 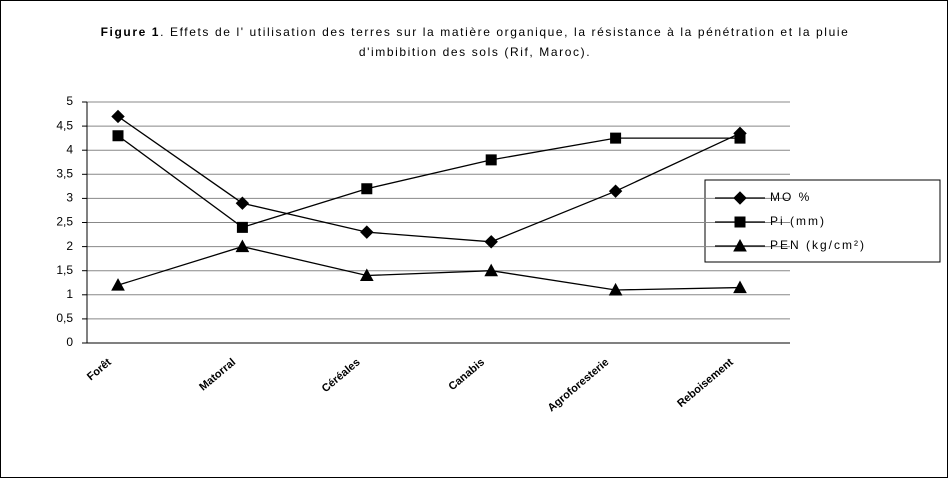 What do you see at coordinates (705, 383) in the screenshot?
I see `x-tick-label: Reboisement` at bounding box center [705, 383].